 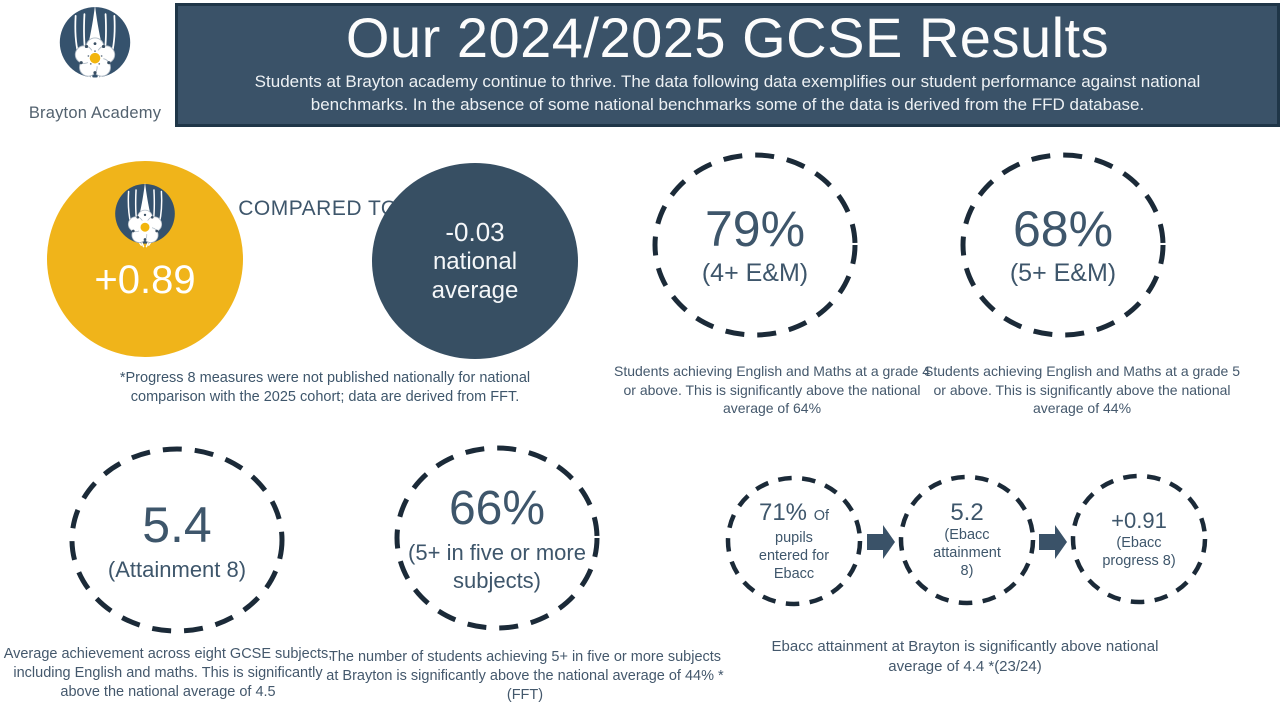 I want to click on ebacc-attainment-value: 5.2, so click(x=967, y=512).